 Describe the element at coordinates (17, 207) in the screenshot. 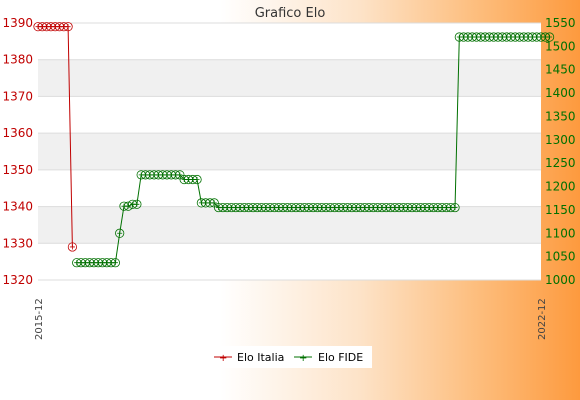

I see `y-tick-left: 1340` at that location.